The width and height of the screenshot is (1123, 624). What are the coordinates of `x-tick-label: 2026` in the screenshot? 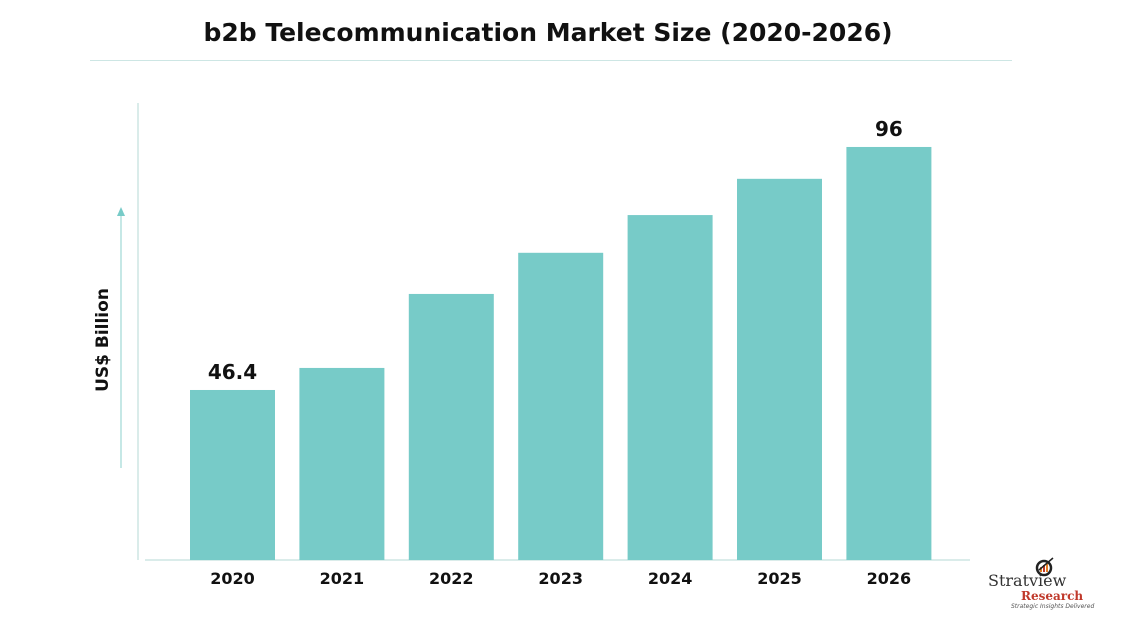 It's located at (889, 578).